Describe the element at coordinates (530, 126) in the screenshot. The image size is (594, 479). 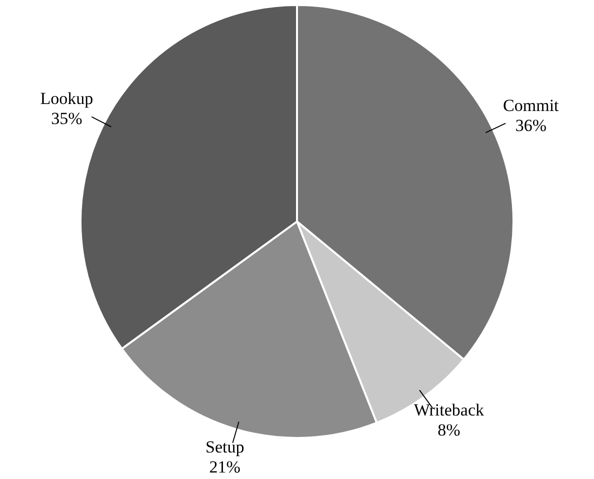
I see `data-label: 36%` at that location.